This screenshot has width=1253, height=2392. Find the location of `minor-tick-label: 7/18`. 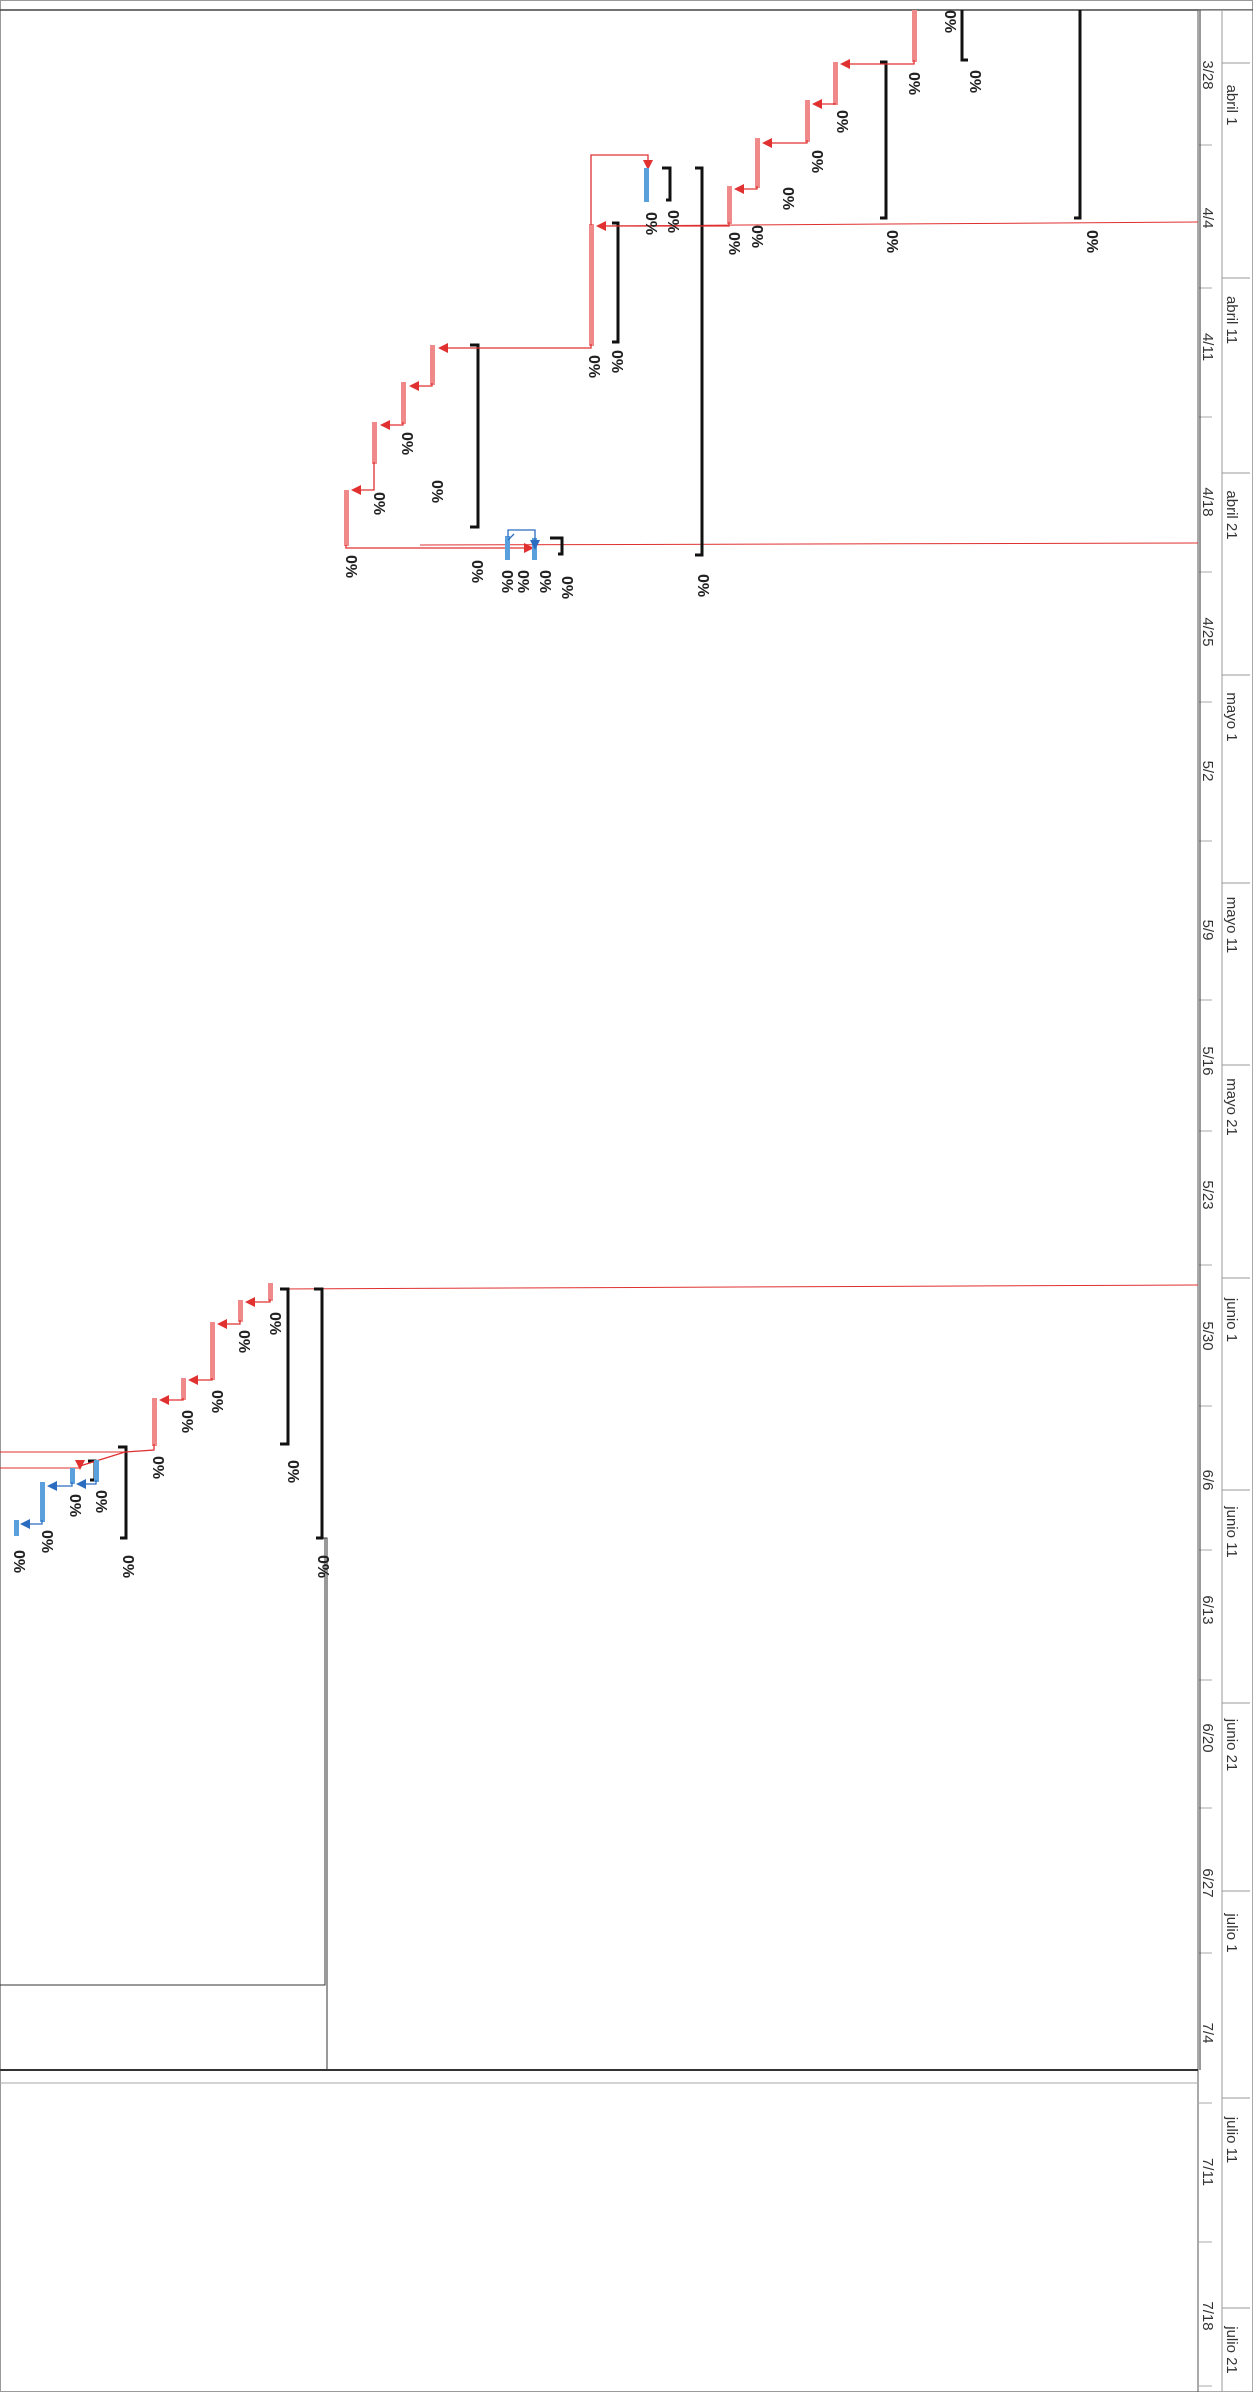

minor-tick-label: 7/18 is located at coordinates (1207, 2315).